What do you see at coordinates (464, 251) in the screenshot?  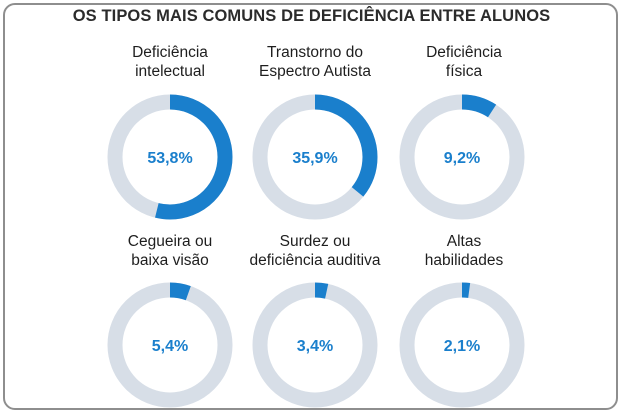 I see `label-gifted: Altas habilidades` at bounding box center [464, 251].